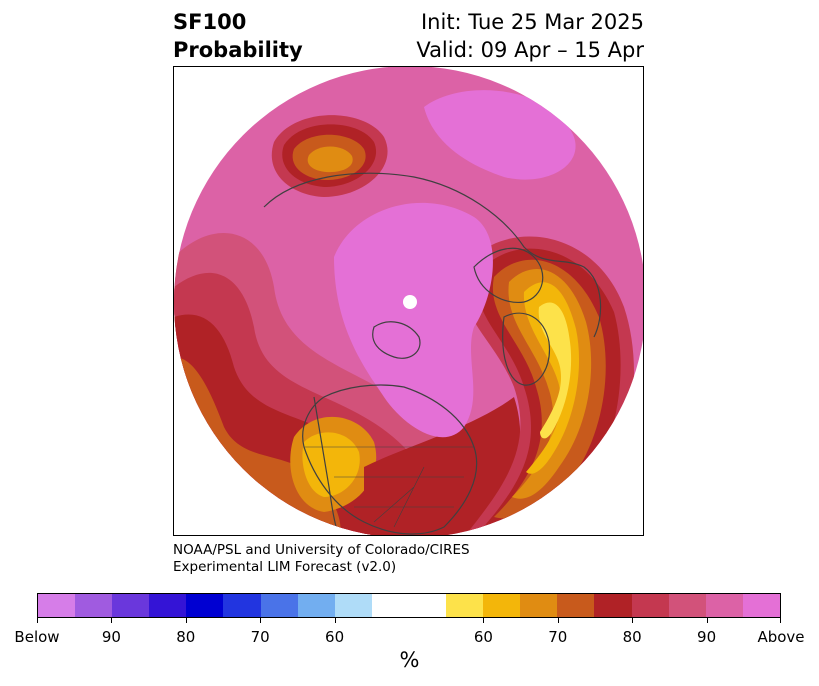 The image size is (819, 686). Describe the element at coordinates (285, 567) in the screenshot. I see `credit-line-2: Experimental LIM Forecast (v2.0)` at that location.